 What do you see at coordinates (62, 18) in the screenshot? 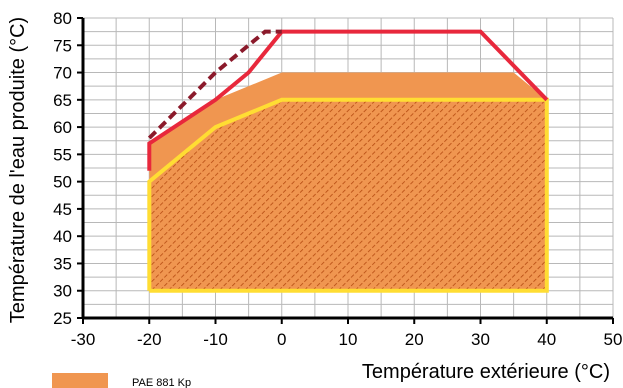
I see `y-tick-label: 80` at bounding box center [62, 18].